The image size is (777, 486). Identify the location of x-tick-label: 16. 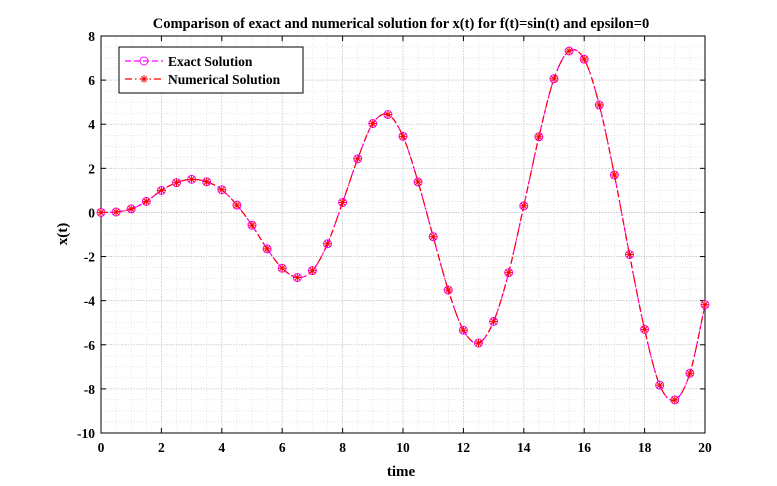
(584, 447).